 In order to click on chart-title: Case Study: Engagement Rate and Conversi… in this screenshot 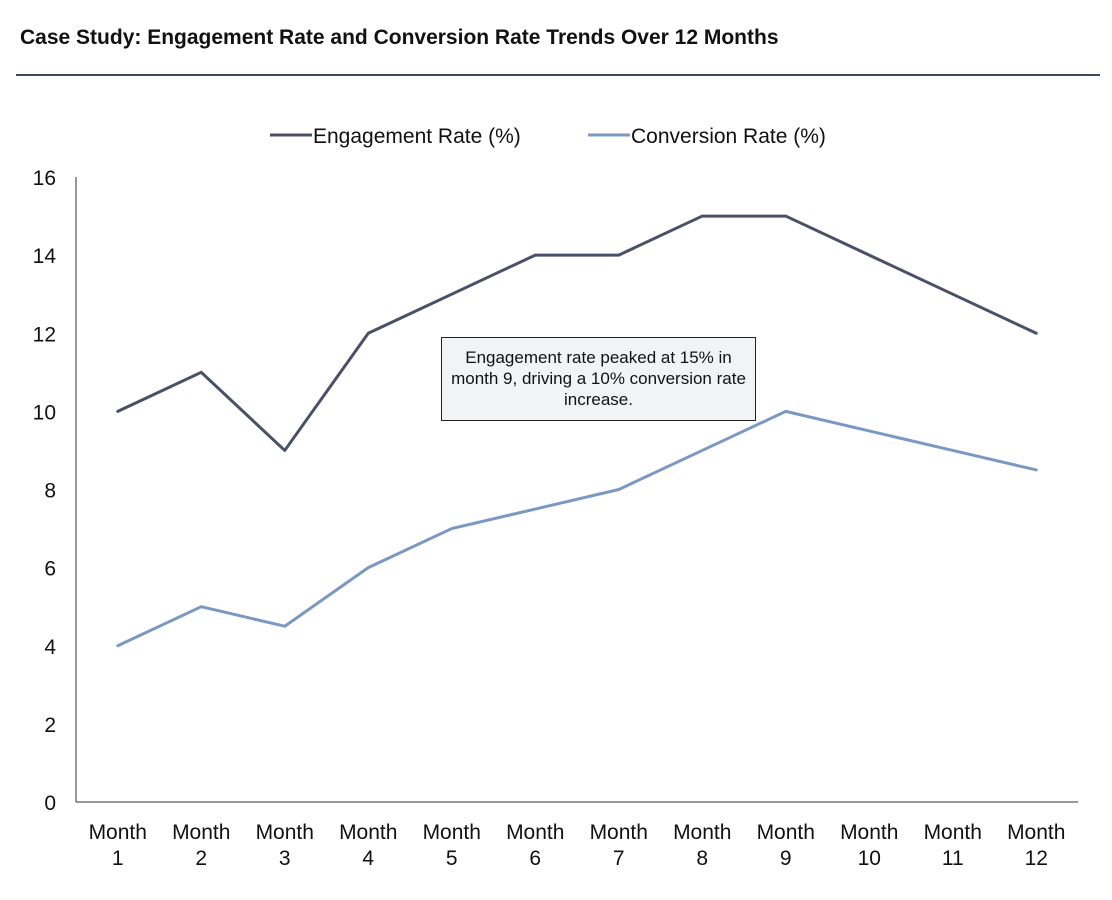, I will do `click(399, 37)`.